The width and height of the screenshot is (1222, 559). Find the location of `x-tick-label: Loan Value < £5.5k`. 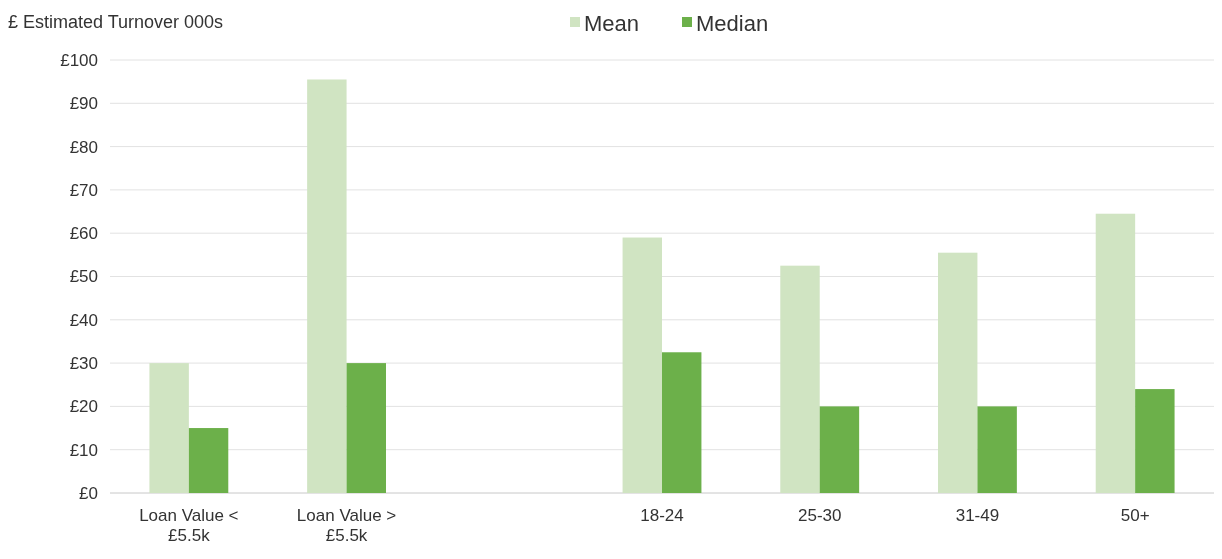

x-tick-label: Loan Value < £5.5k is located at coordinates (189, 525).